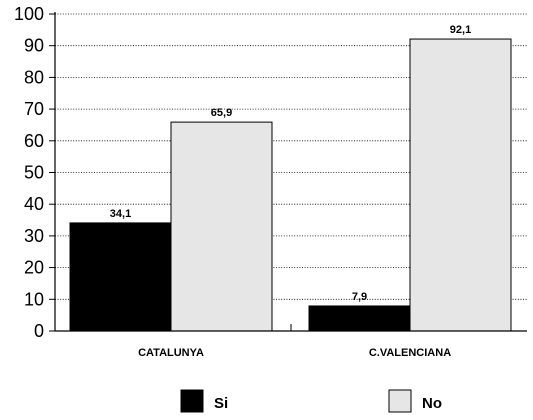 The width and height of the screenshot is (533, 420). I want to click on y-tick-label: 80, so click(34, 77).